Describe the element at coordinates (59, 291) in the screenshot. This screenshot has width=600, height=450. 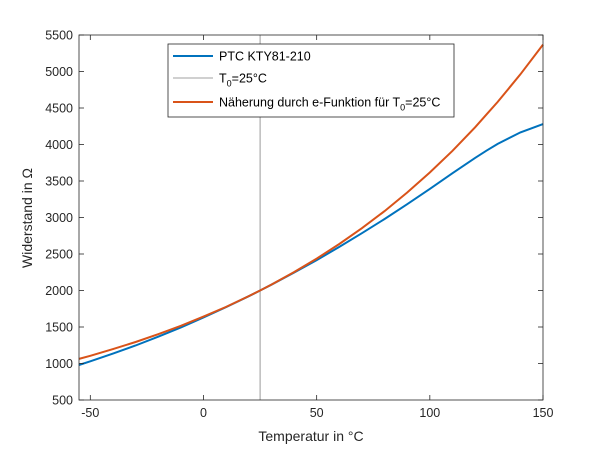
I see `y-tick-label: 2000` at that location.